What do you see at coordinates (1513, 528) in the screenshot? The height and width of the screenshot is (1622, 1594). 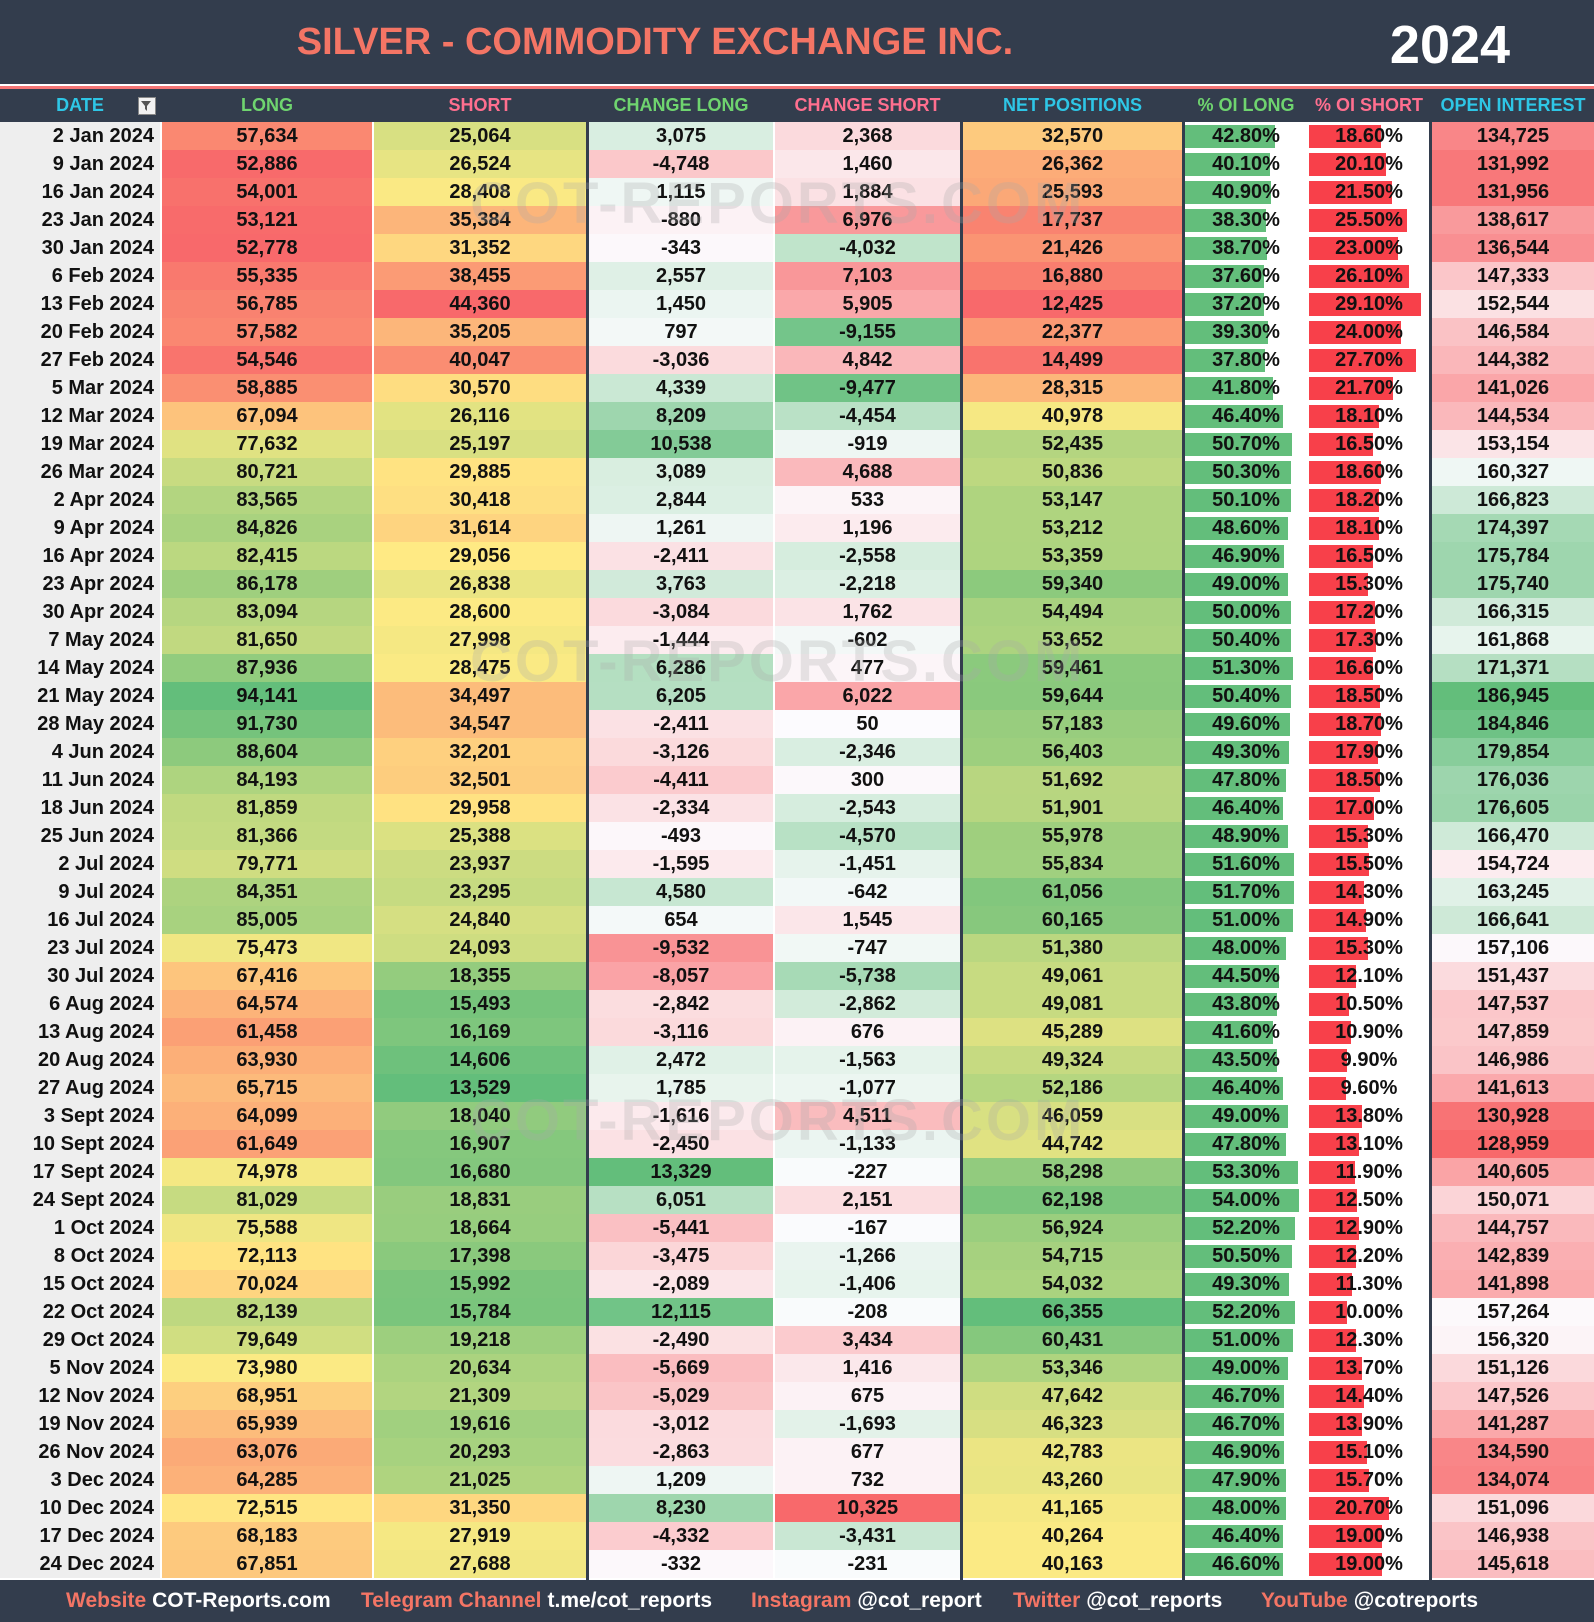 I see `cell-value: 174,397` at bounding box center [1513, 528].